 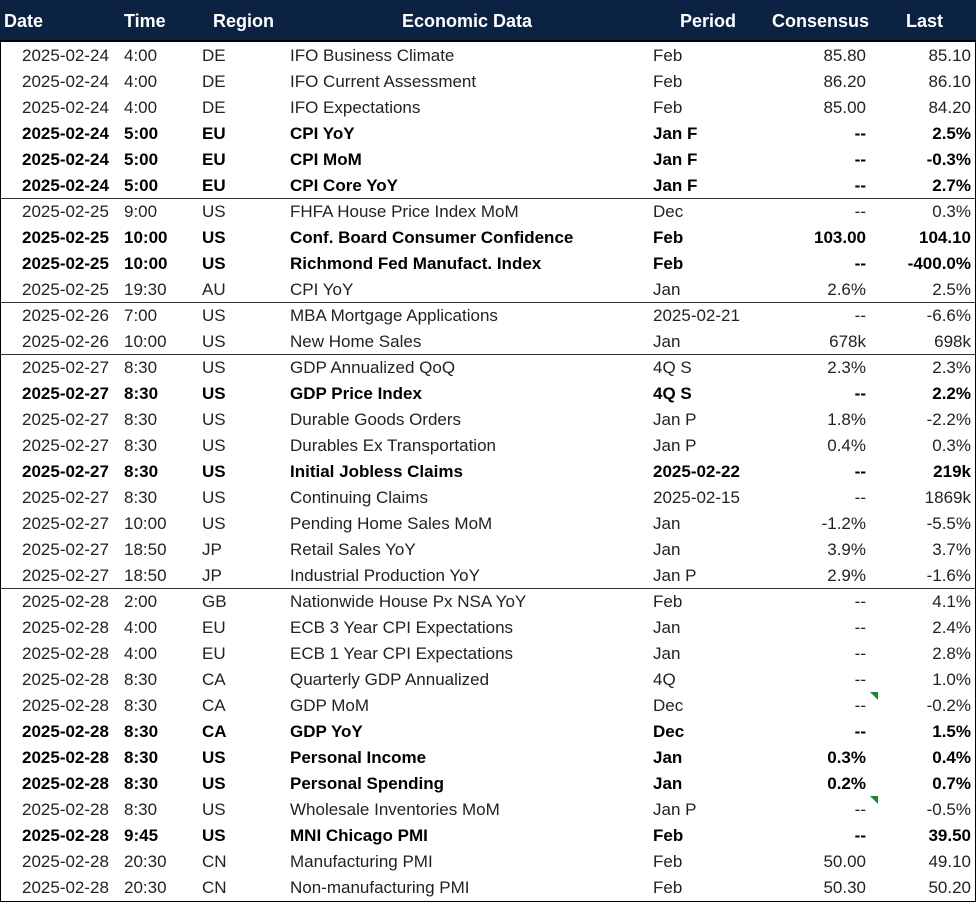 I want to click on event-cell: New Home Sales, so click(x=356, y=341).